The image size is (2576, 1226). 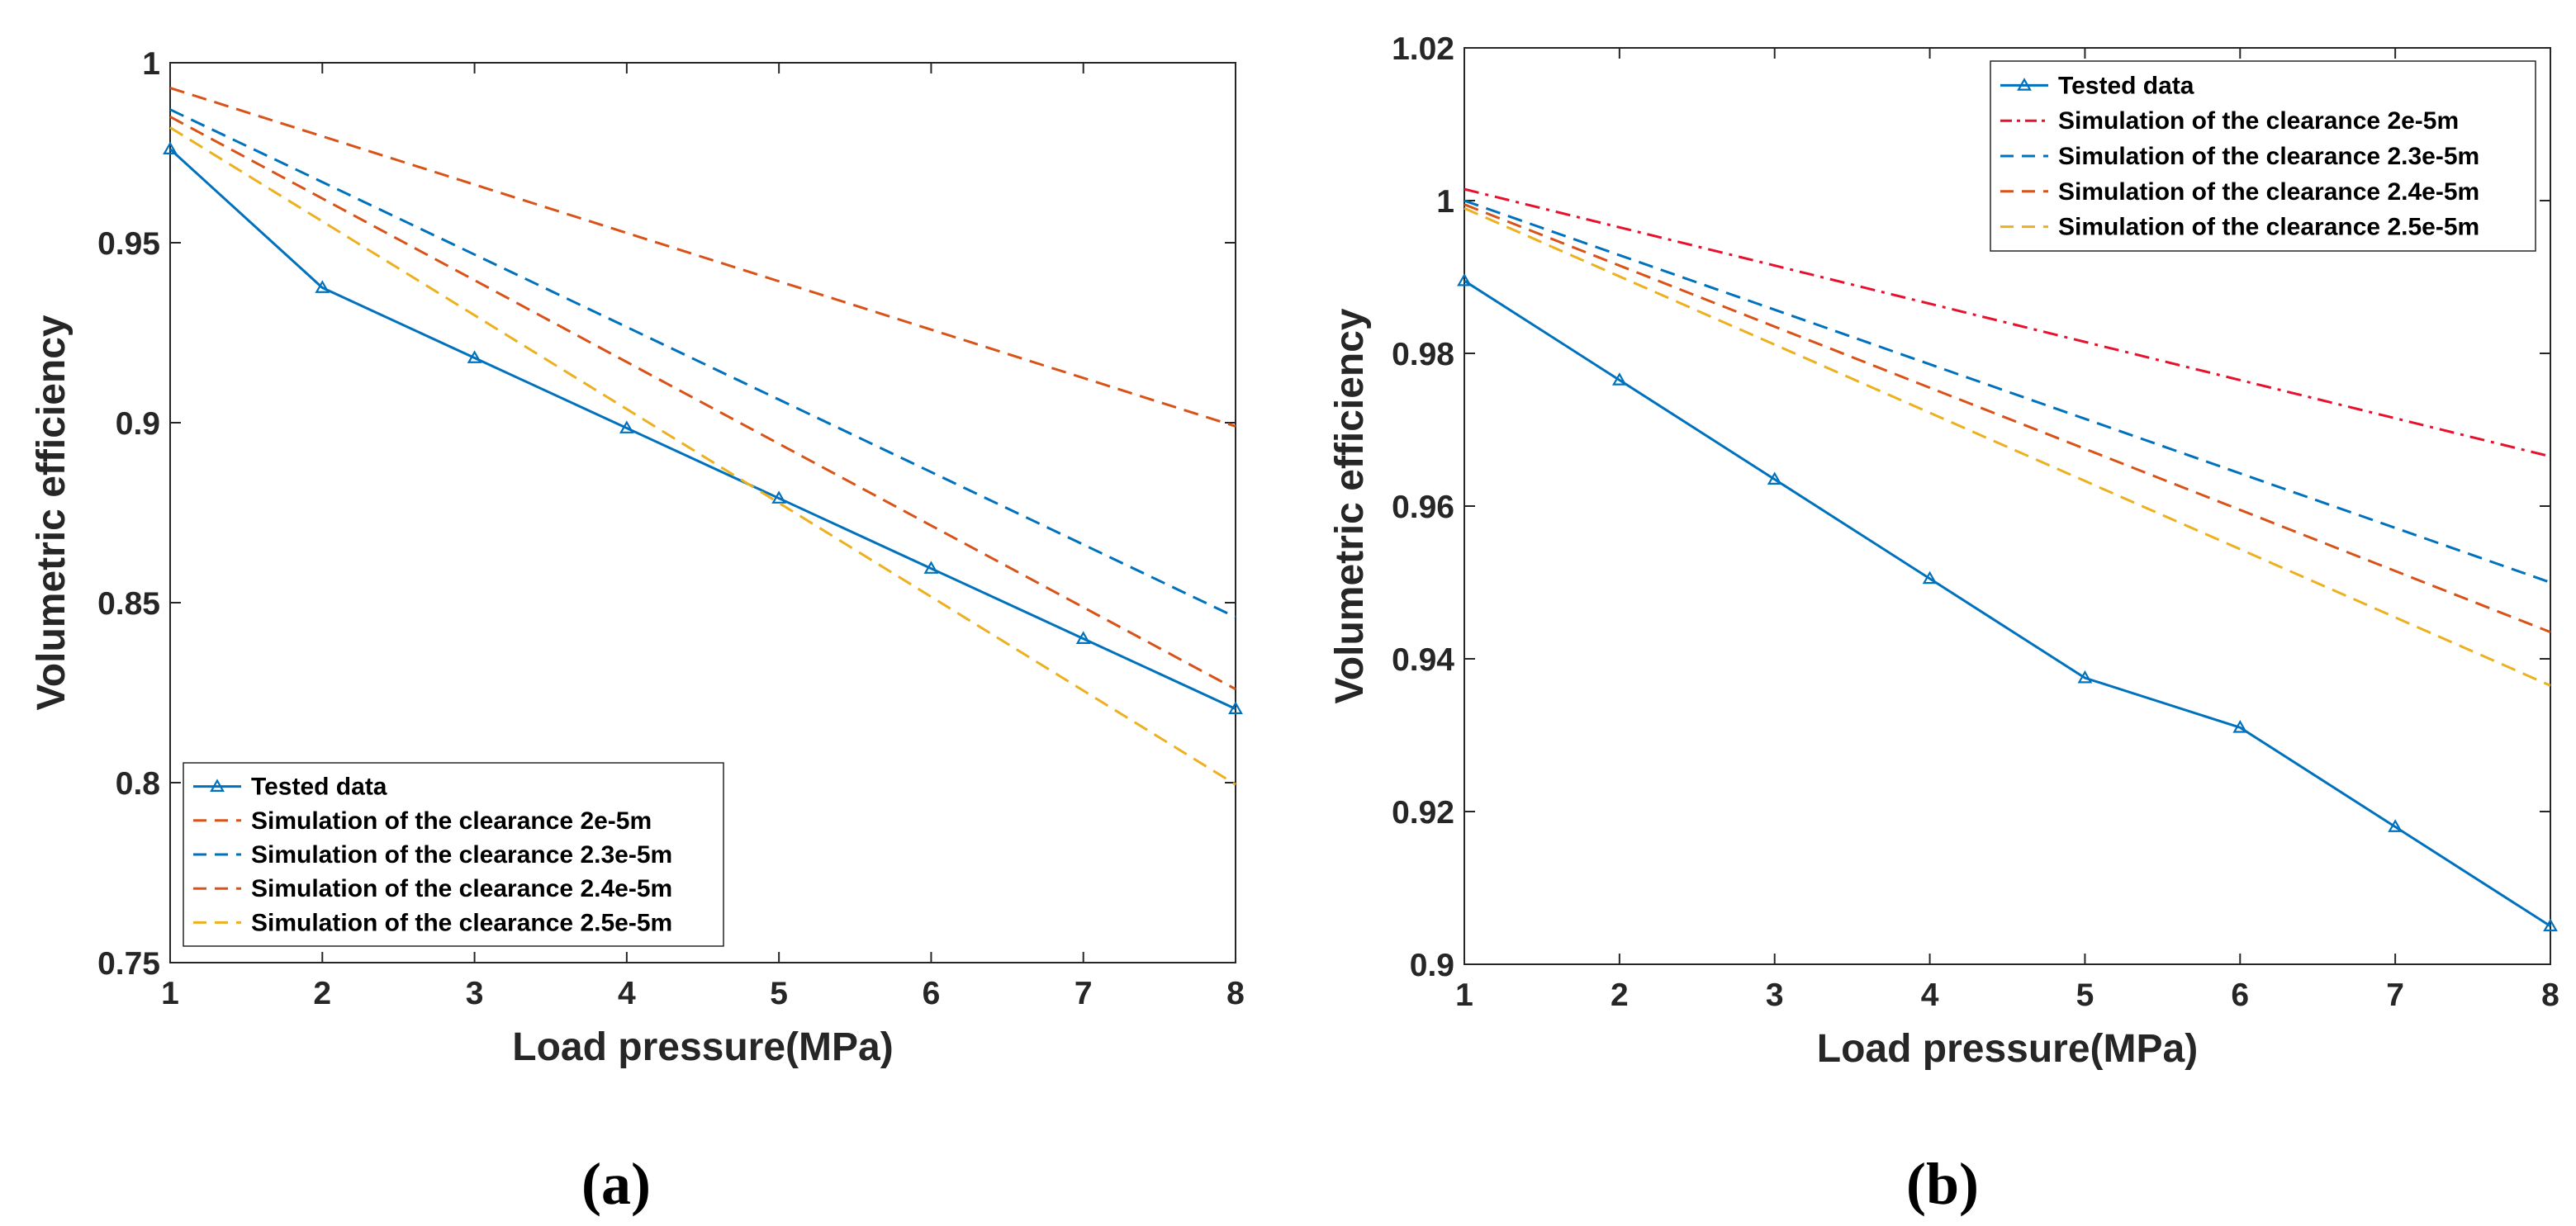 I want to click on panel-label: (a), so click(x=616, y=1184).